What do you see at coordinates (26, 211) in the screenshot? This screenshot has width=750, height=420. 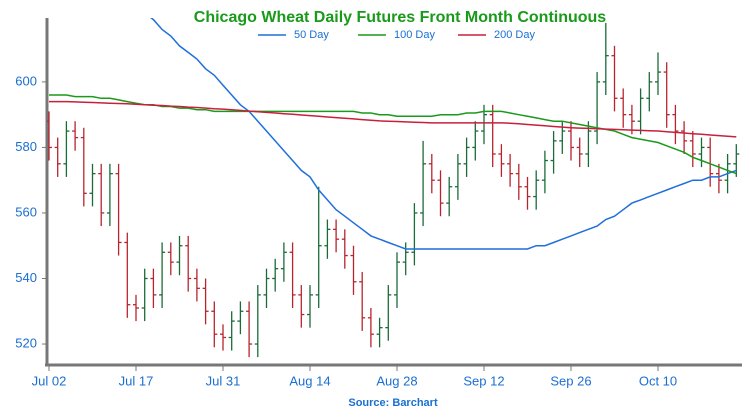 I see `y-tick-label: 560` at bounding box center [26, 211].